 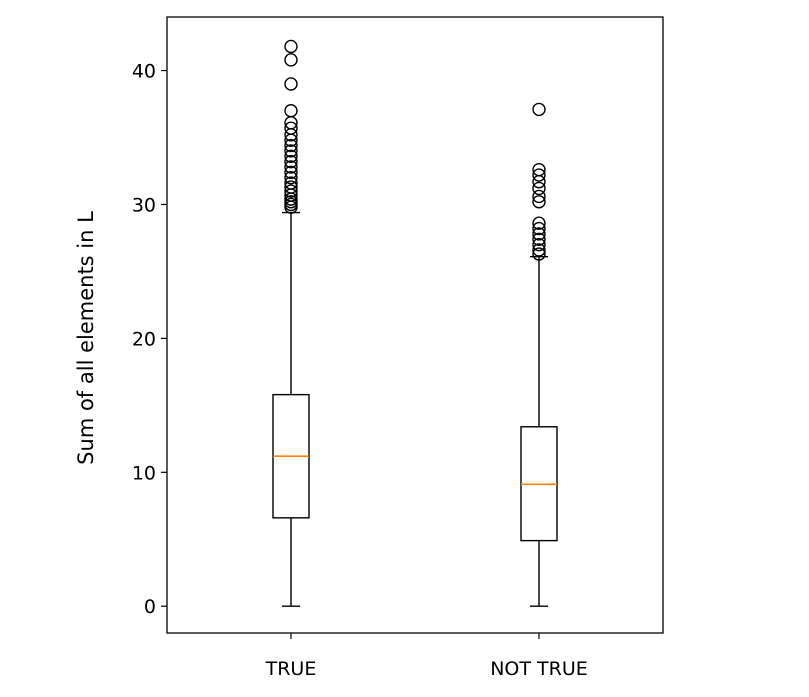 I want to click on y-axis-title: Sum of all elements in L, so click(x=86, y=338).